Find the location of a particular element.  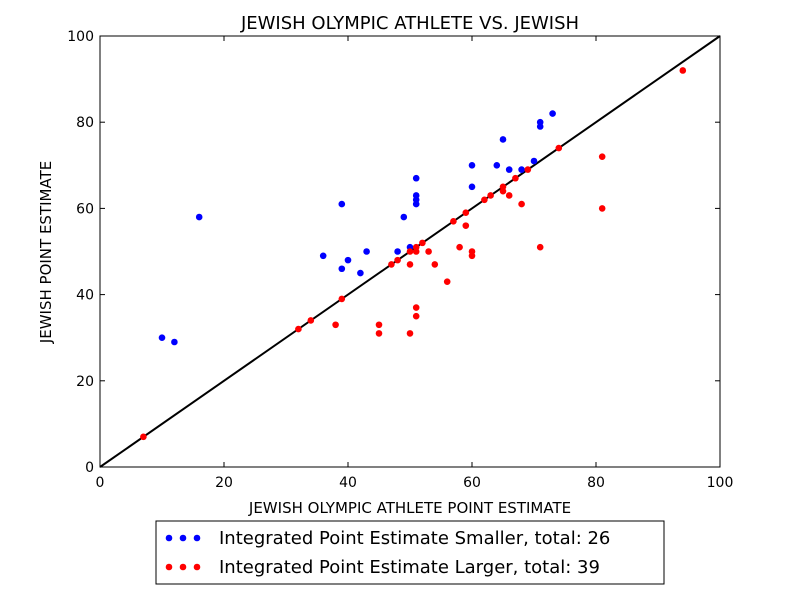

y-tick-label: 80 is located at coordinates (85, 123).